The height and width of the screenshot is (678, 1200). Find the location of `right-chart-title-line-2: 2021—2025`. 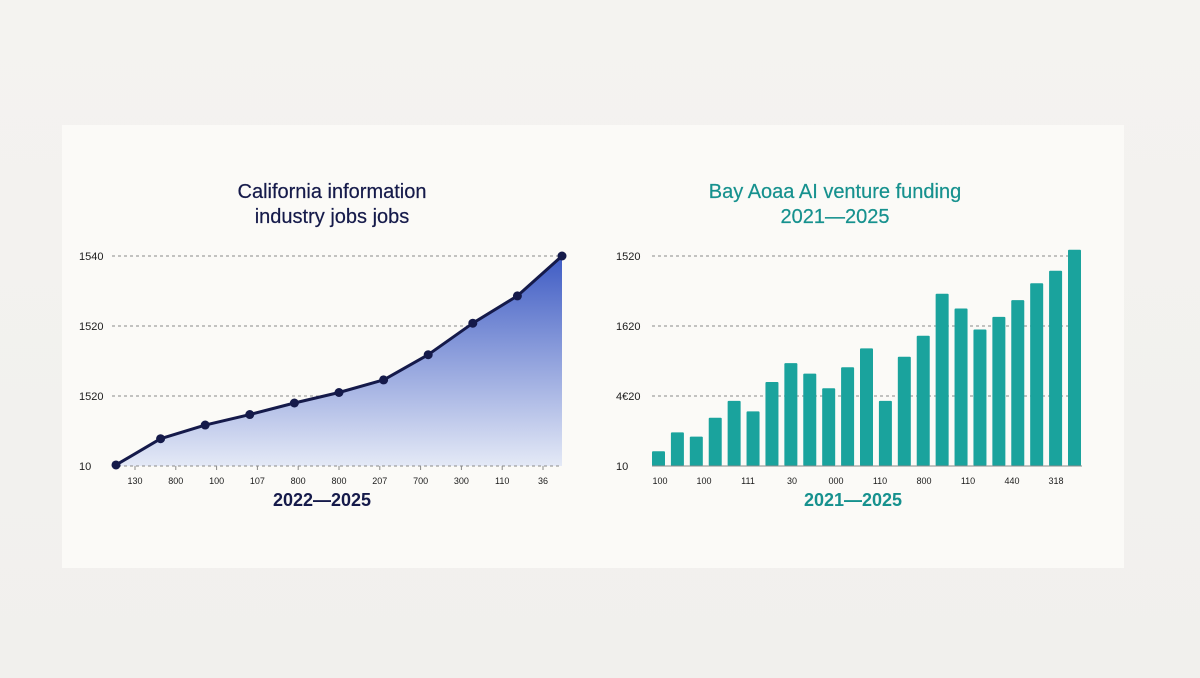

right-chart-title-line-2: 2021—2025 is located at coordinates (835, 217).